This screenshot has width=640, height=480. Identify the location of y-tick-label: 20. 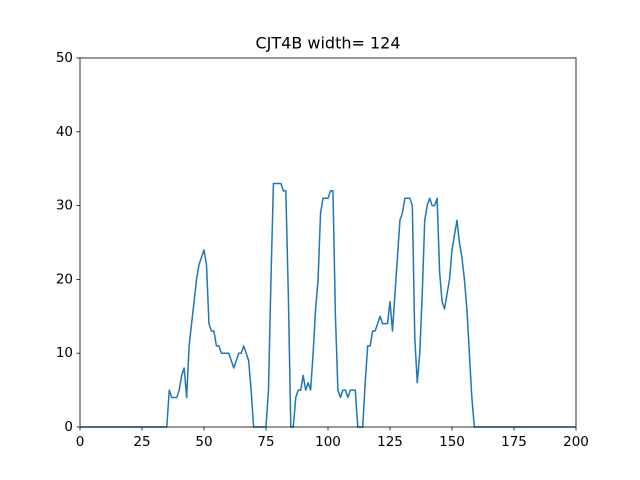
(64, 279).